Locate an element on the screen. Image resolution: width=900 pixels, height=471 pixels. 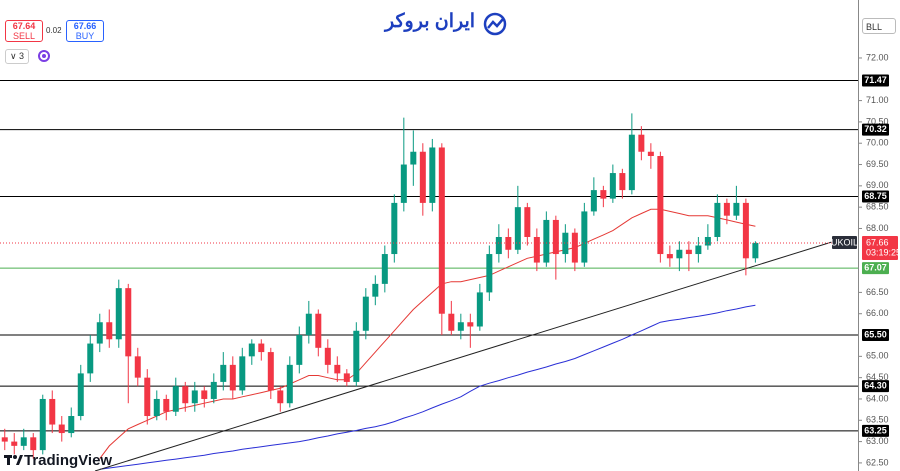
symbol-tag-box is located at coordinates (844, 242).